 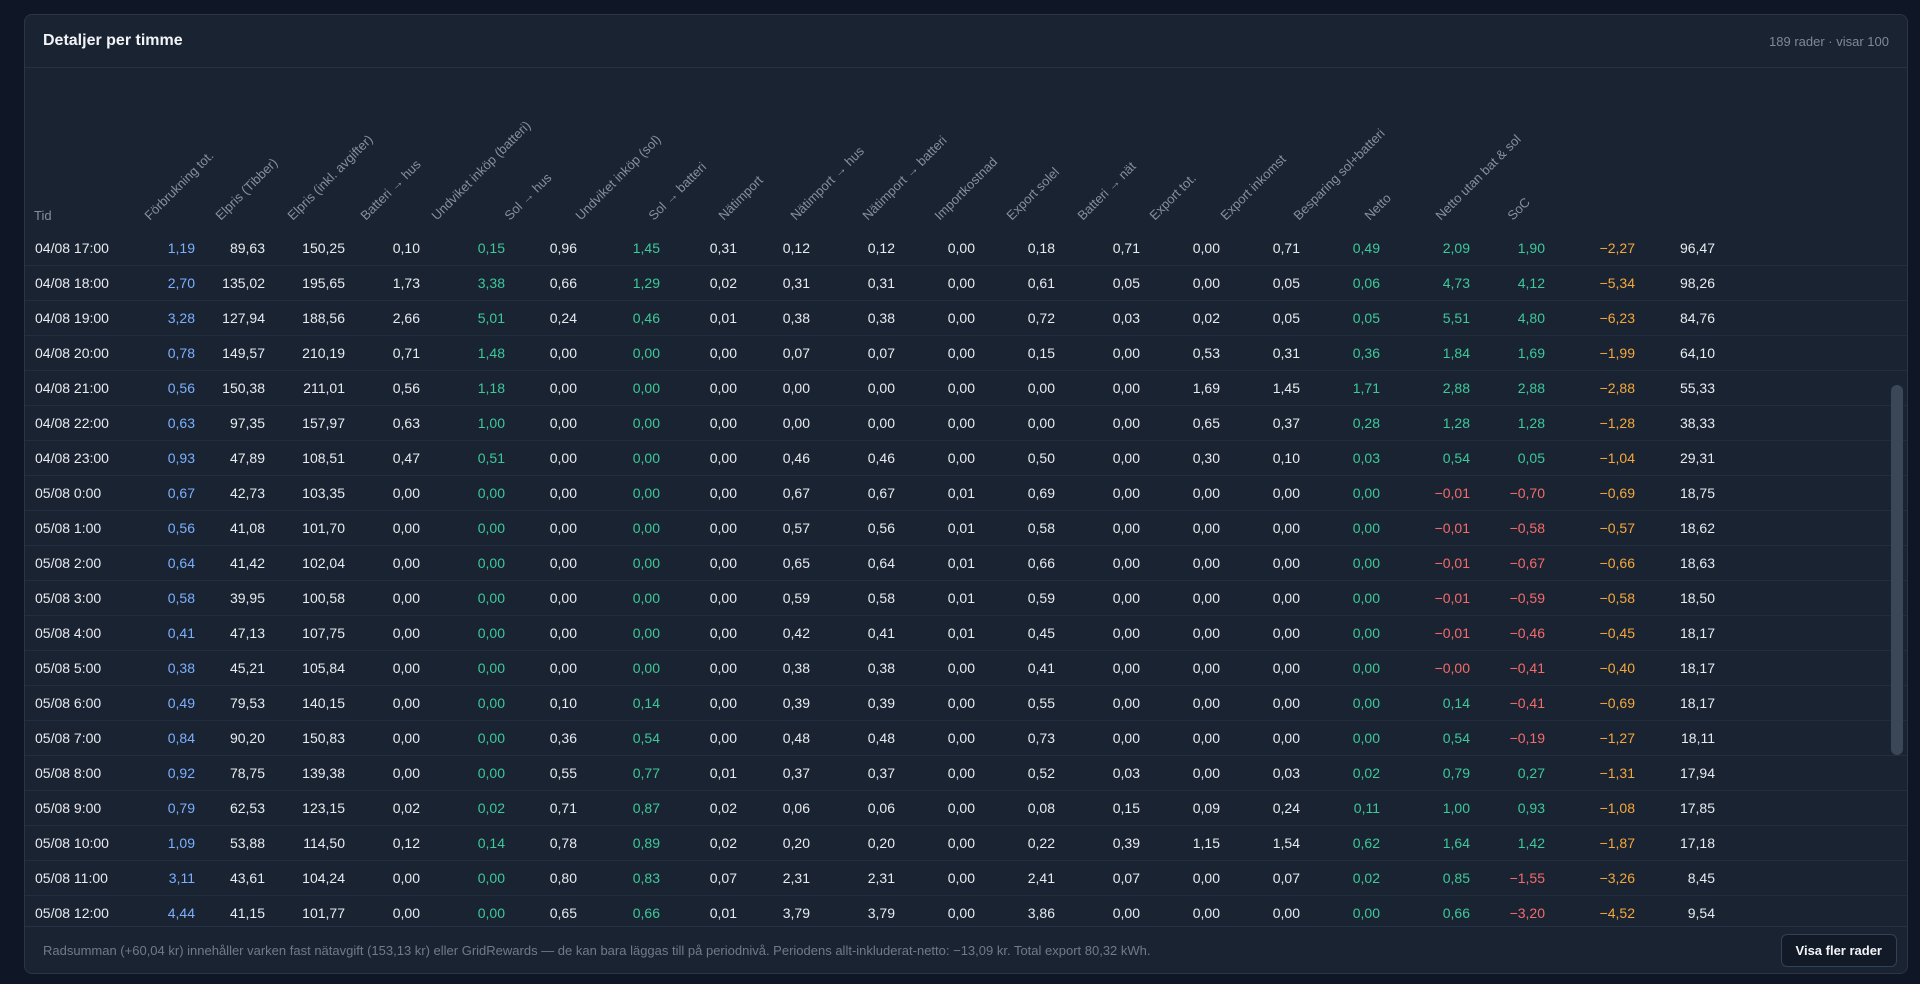 I want to click on table-cell: 101,70, so click(x=323, y=528).